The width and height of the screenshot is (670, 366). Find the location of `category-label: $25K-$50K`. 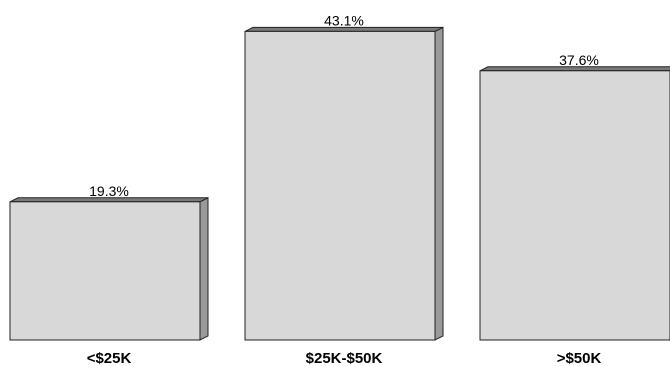

category-label: $25K-$50K is located at coordinates (344, 358).